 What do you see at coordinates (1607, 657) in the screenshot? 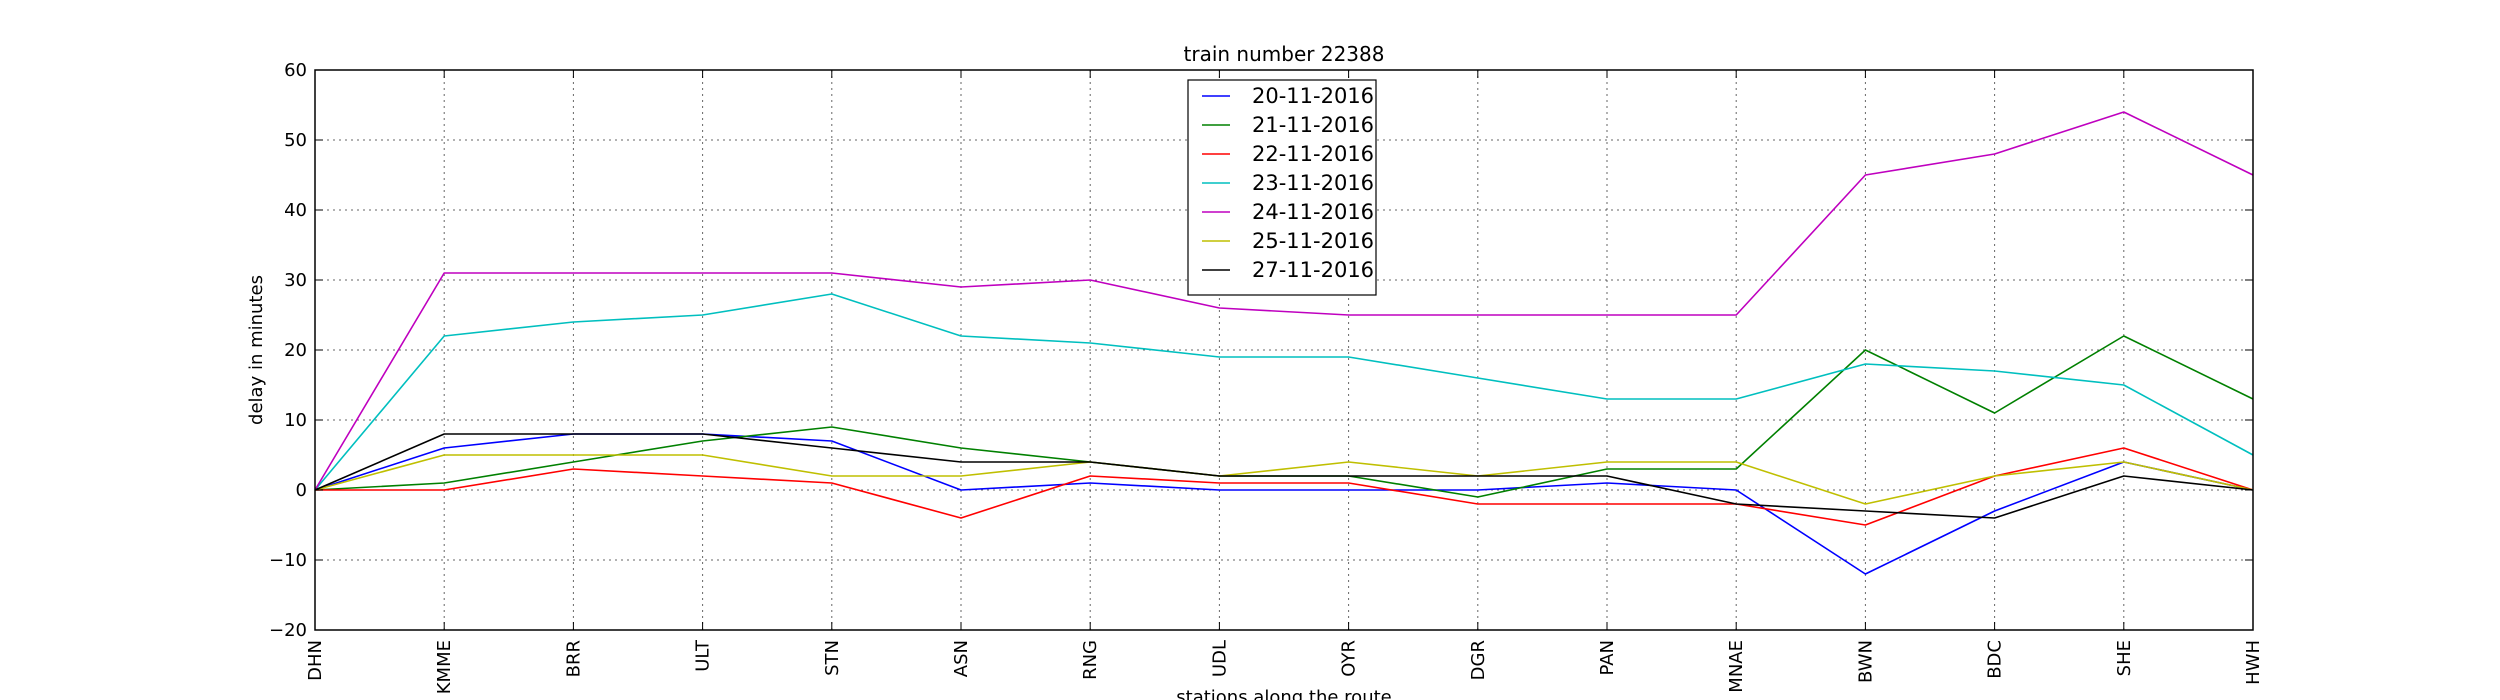
I see `x-tick-label: PAN` at bounding box center [1607, 657].